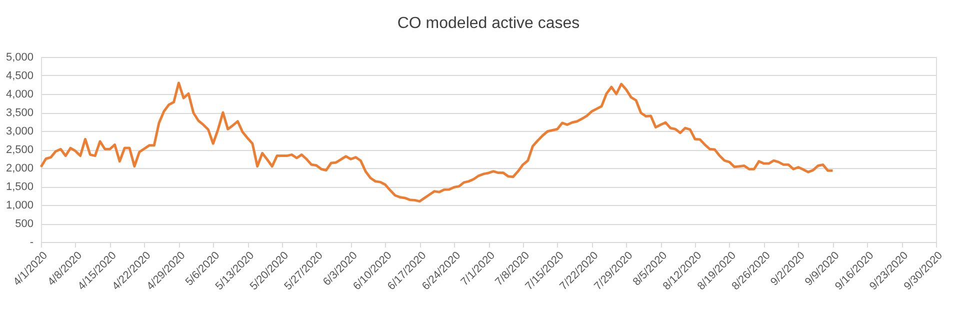 This screenshot has width=970, height=321. What do you see at coordinates (20, 150) in the screenshot?
I see `y-tick-label: 2,500` at bounding box center [20, 150].